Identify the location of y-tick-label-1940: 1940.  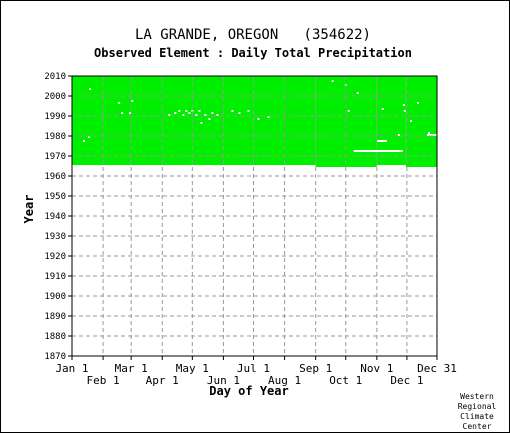
(55, 217).